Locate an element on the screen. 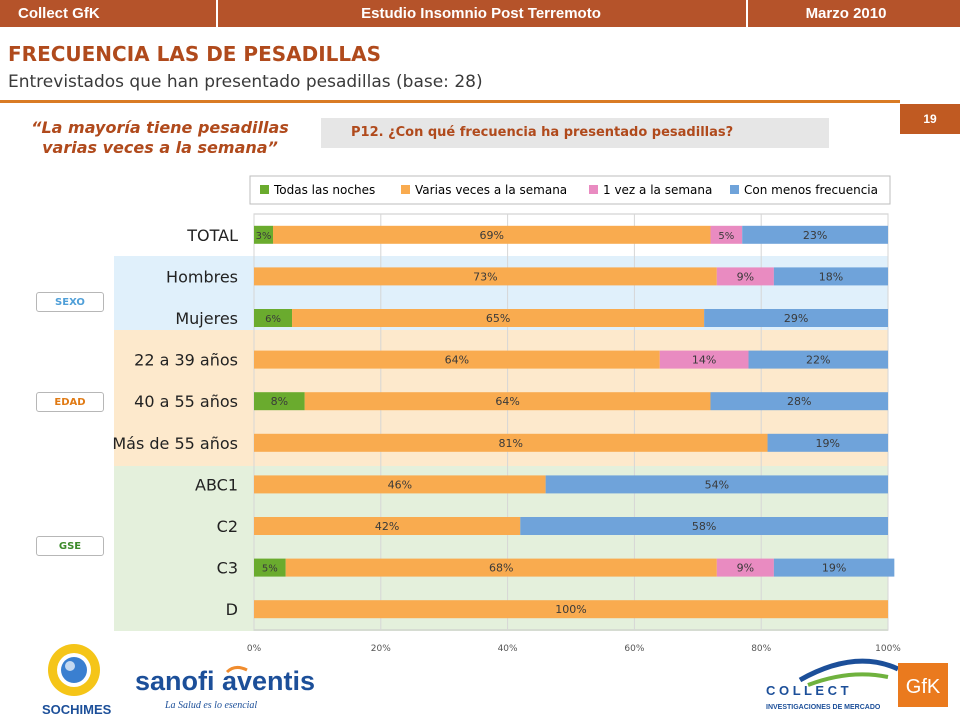 The width and height of the screenshot is (960, 724). data-label: 46% is located at coordinates (400, 484).